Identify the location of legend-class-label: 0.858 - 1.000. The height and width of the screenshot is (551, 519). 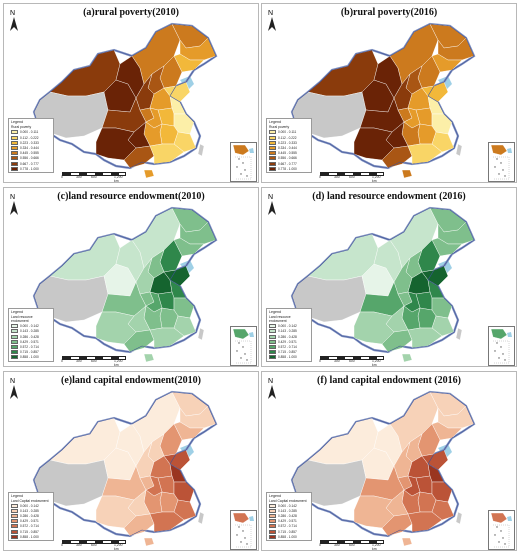
(29, 357).